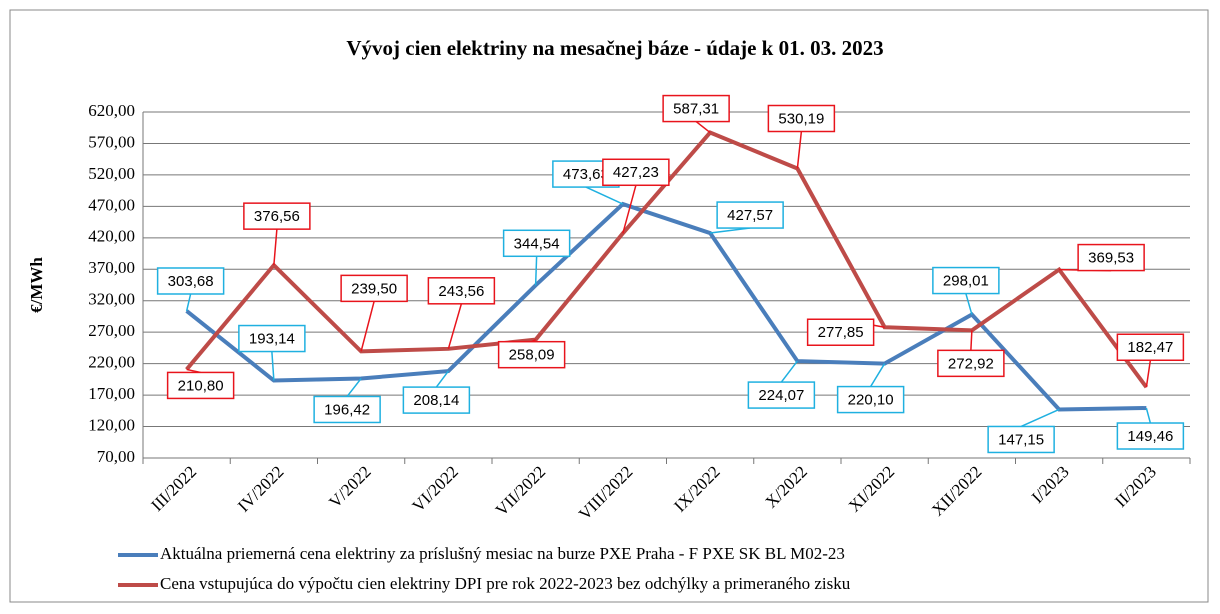 The height and width of the screenshot is (614, 1220). I want to click on y-tick-label: 320,00, so click(111, 299).